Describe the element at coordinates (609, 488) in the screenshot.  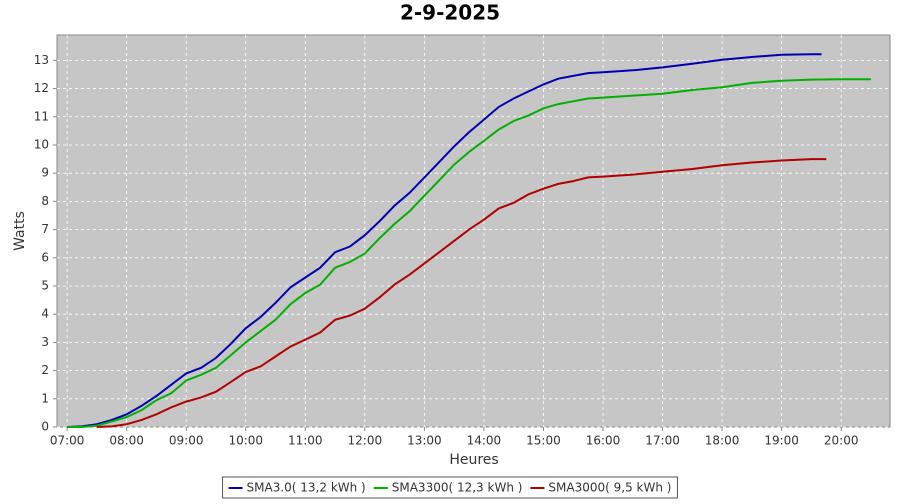
I see `legend-label: SMA3000( 9,5 kWh )` at that location.